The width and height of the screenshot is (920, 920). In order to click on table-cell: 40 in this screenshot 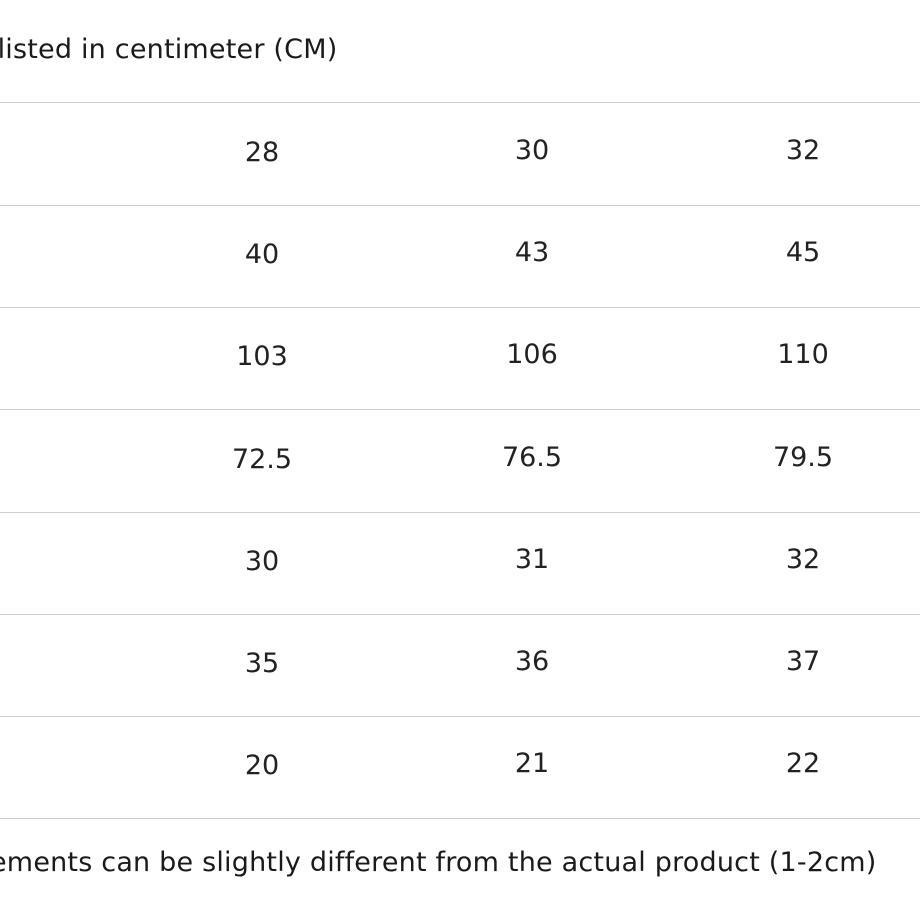, I will do `click(262, 254)`.